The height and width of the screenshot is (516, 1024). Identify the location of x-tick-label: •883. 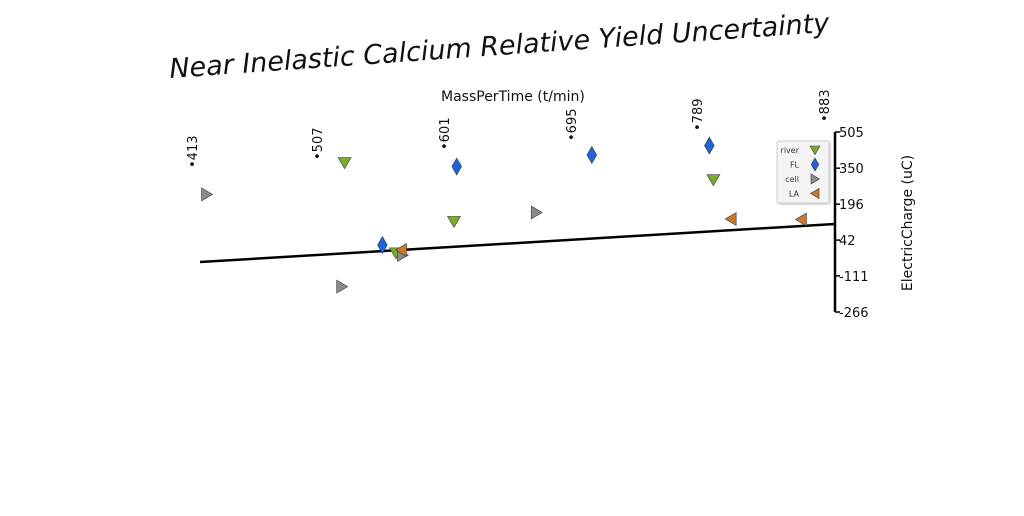
(825, 106).